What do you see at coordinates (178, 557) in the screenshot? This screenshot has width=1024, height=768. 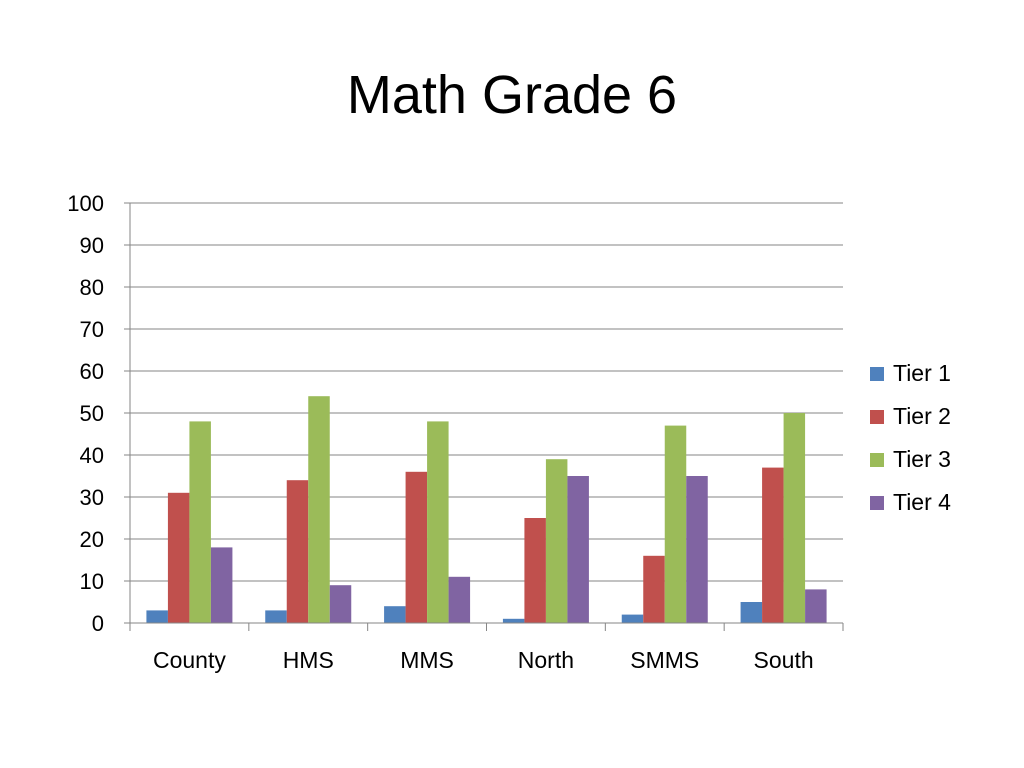 I see `bar-tier-2-county` at bounding box center [178, 557].